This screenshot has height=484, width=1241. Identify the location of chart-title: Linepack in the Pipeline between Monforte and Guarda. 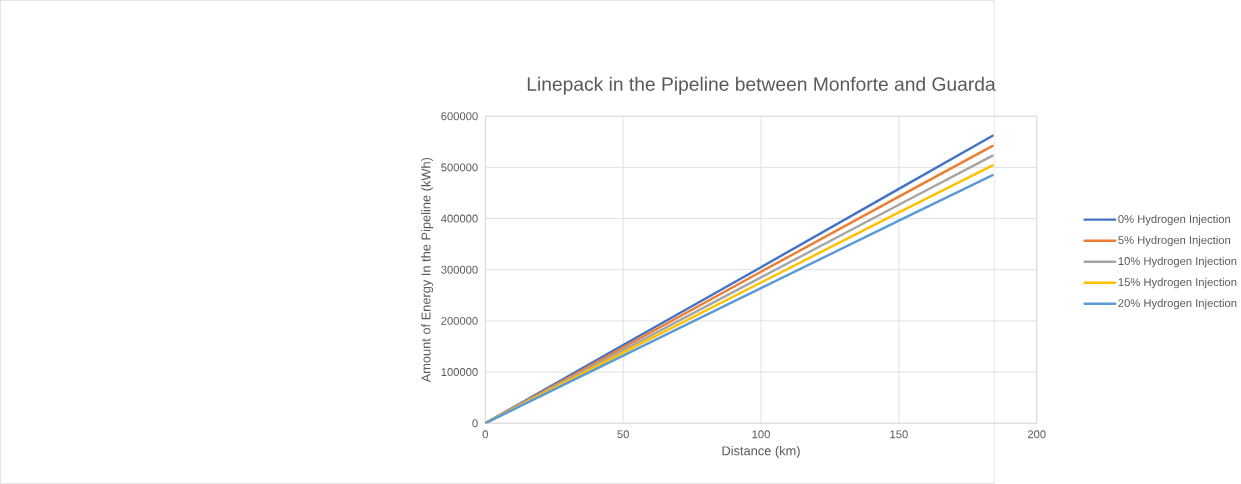
(761, 85).